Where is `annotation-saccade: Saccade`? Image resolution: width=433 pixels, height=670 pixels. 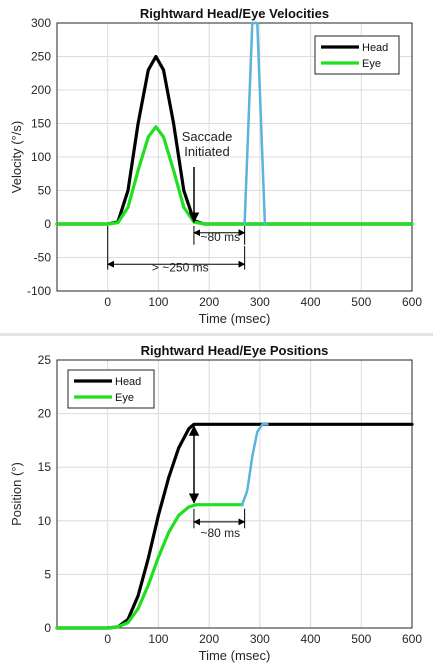
annotation-saccade: Saccade is located at coordinates (207, 136).